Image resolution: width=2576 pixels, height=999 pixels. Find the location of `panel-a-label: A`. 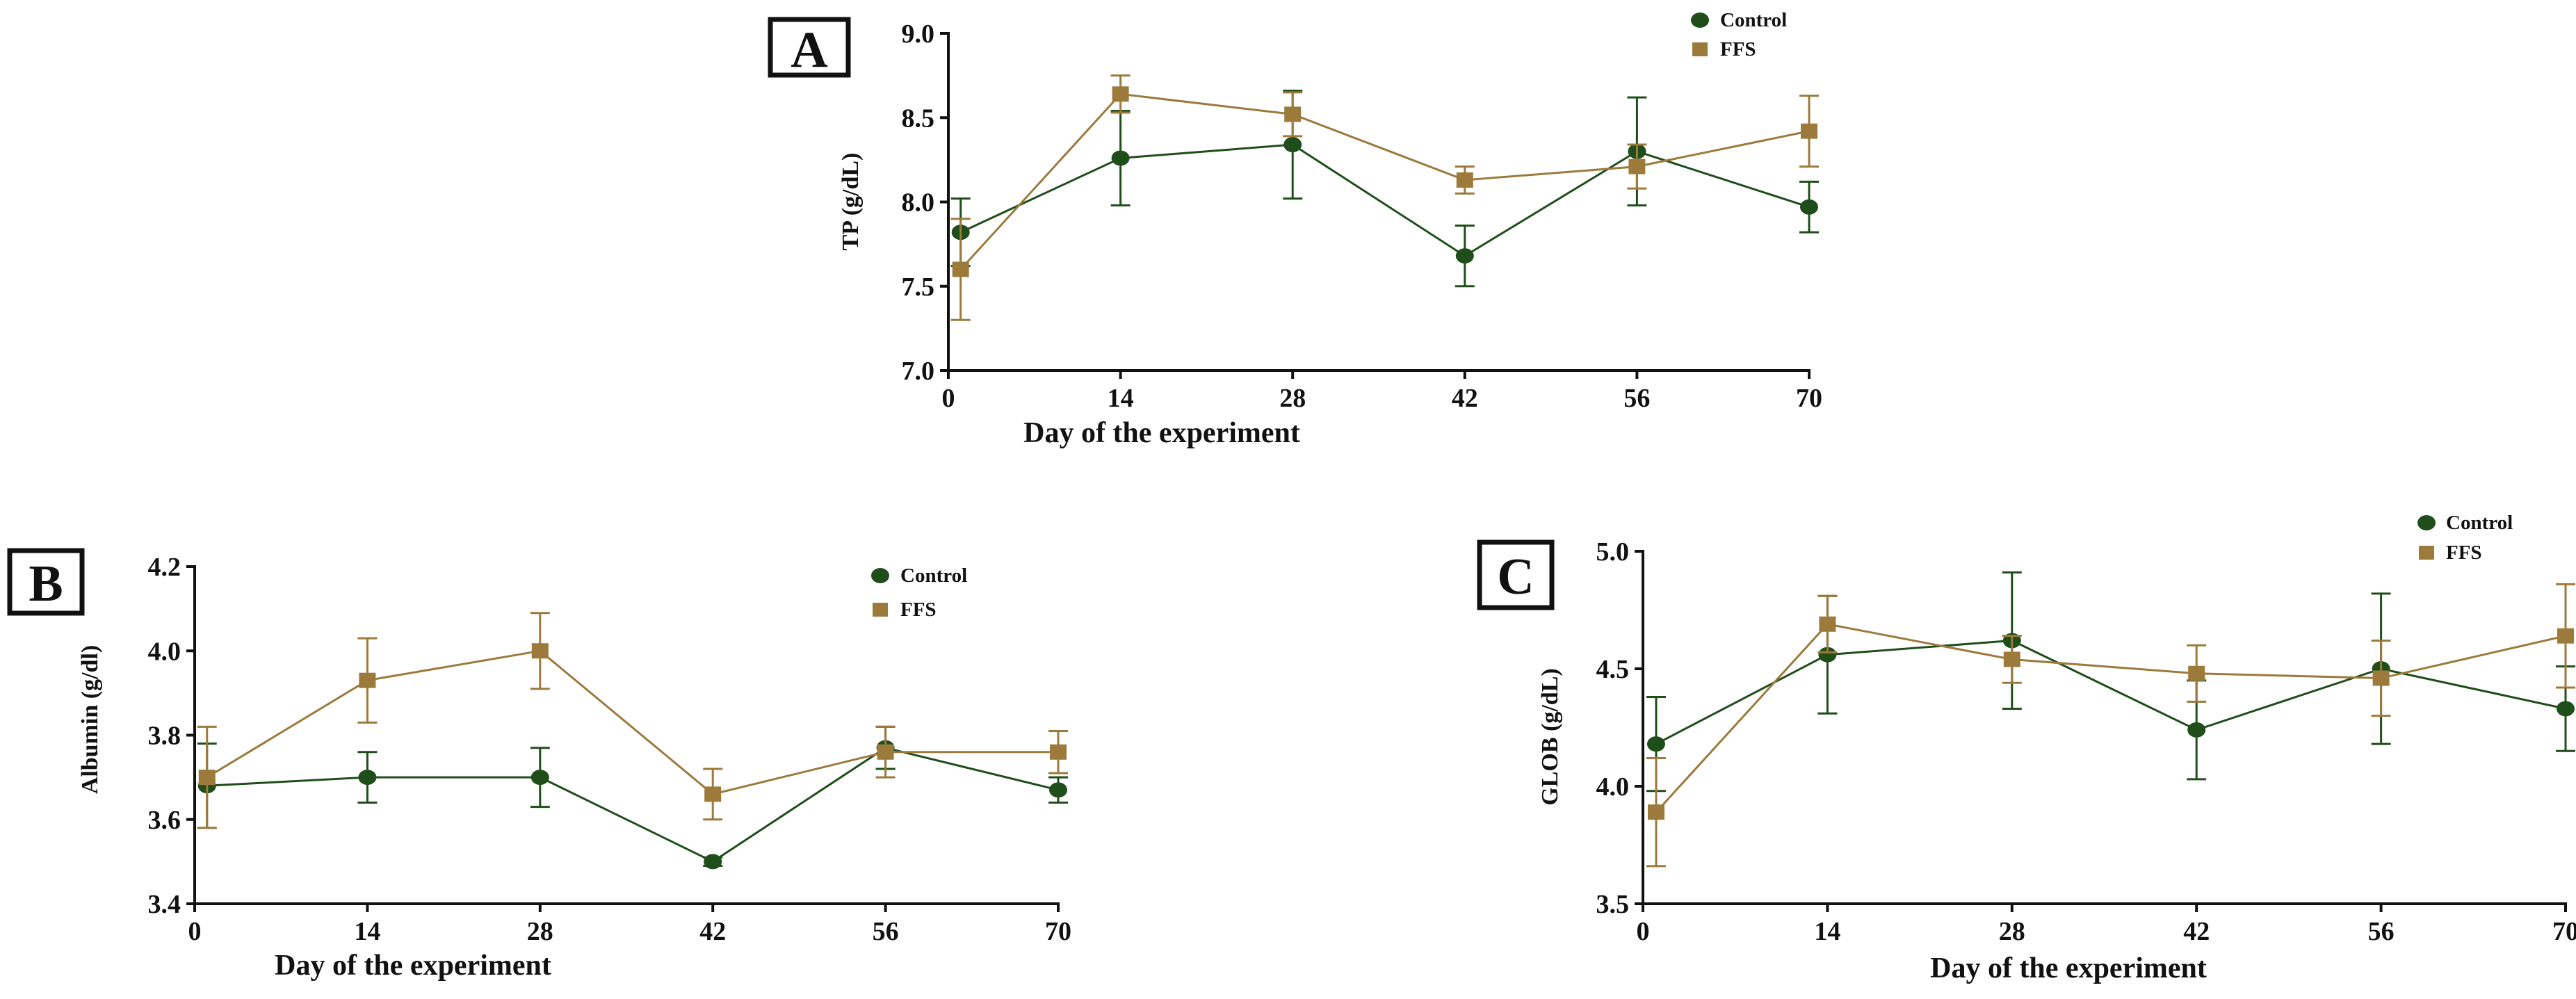

panel-a-label: A is located at coordinates (809, 51).